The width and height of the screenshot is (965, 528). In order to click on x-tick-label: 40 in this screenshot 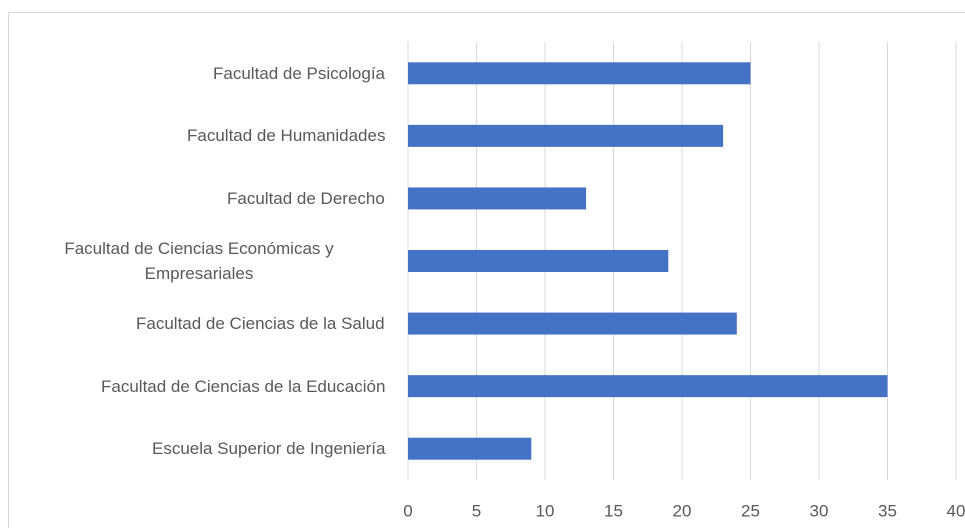, I will do `click(956, 510)`.